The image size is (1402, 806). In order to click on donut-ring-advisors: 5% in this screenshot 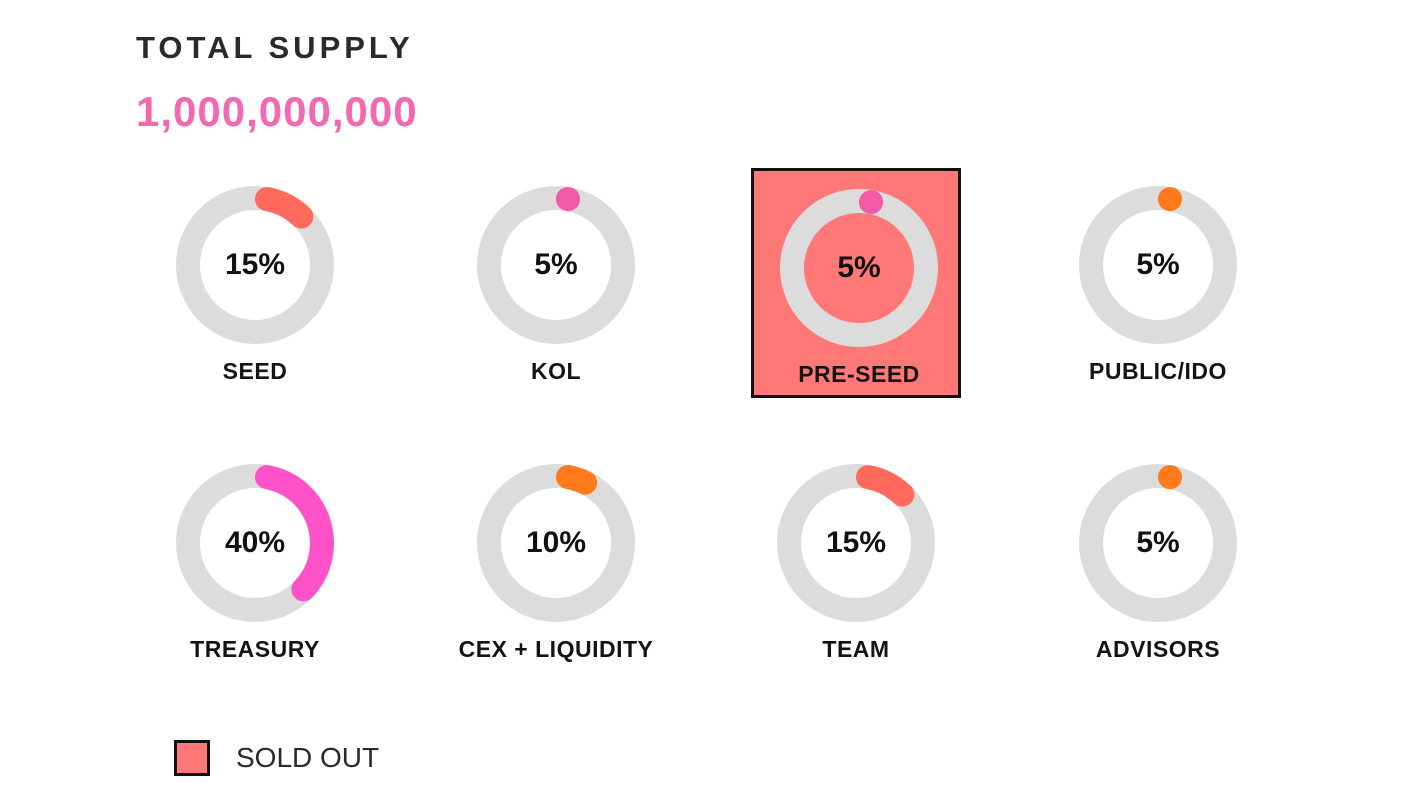, I will do `click(1158, 543)`.